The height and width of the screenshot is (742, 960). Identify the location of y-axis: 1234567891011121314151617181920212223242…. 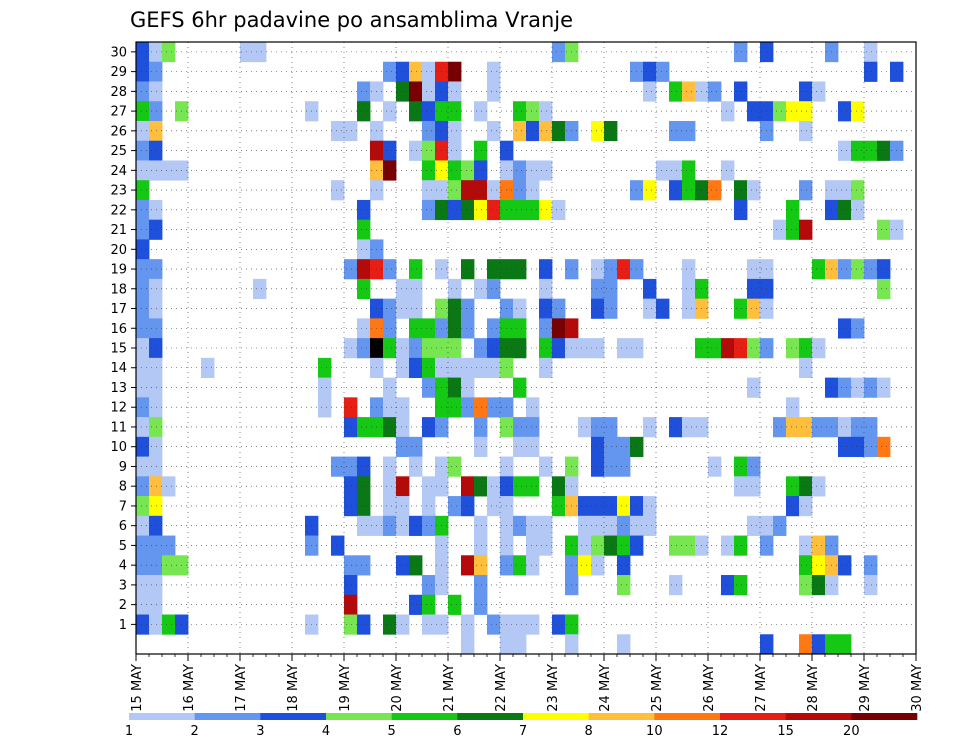
(123, 339).